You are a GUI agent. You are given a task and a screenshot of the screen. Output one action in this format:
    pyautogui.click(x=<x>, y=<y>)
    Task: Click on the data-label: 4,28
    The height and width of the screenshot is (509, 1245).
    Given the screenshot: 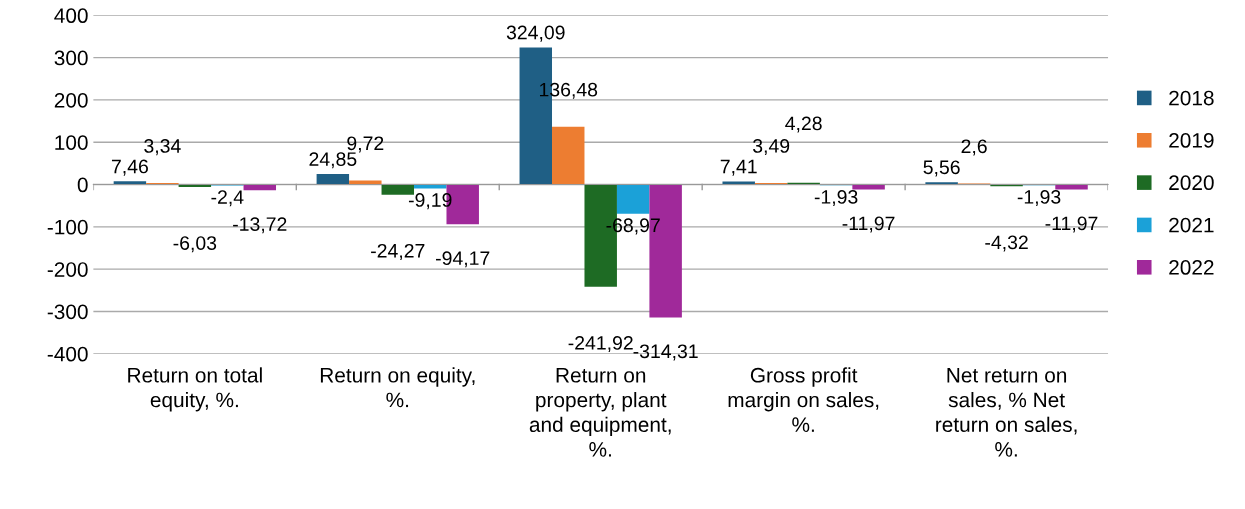 What is the action you would take?
    pyautogui.click(x=803, y=124)
    